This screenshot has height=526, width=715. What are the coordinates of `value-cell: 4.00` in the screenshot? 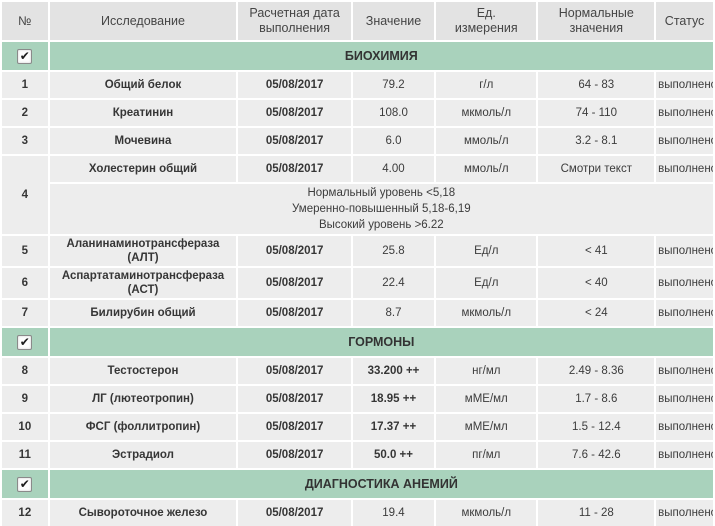 It's located at (393, 169).